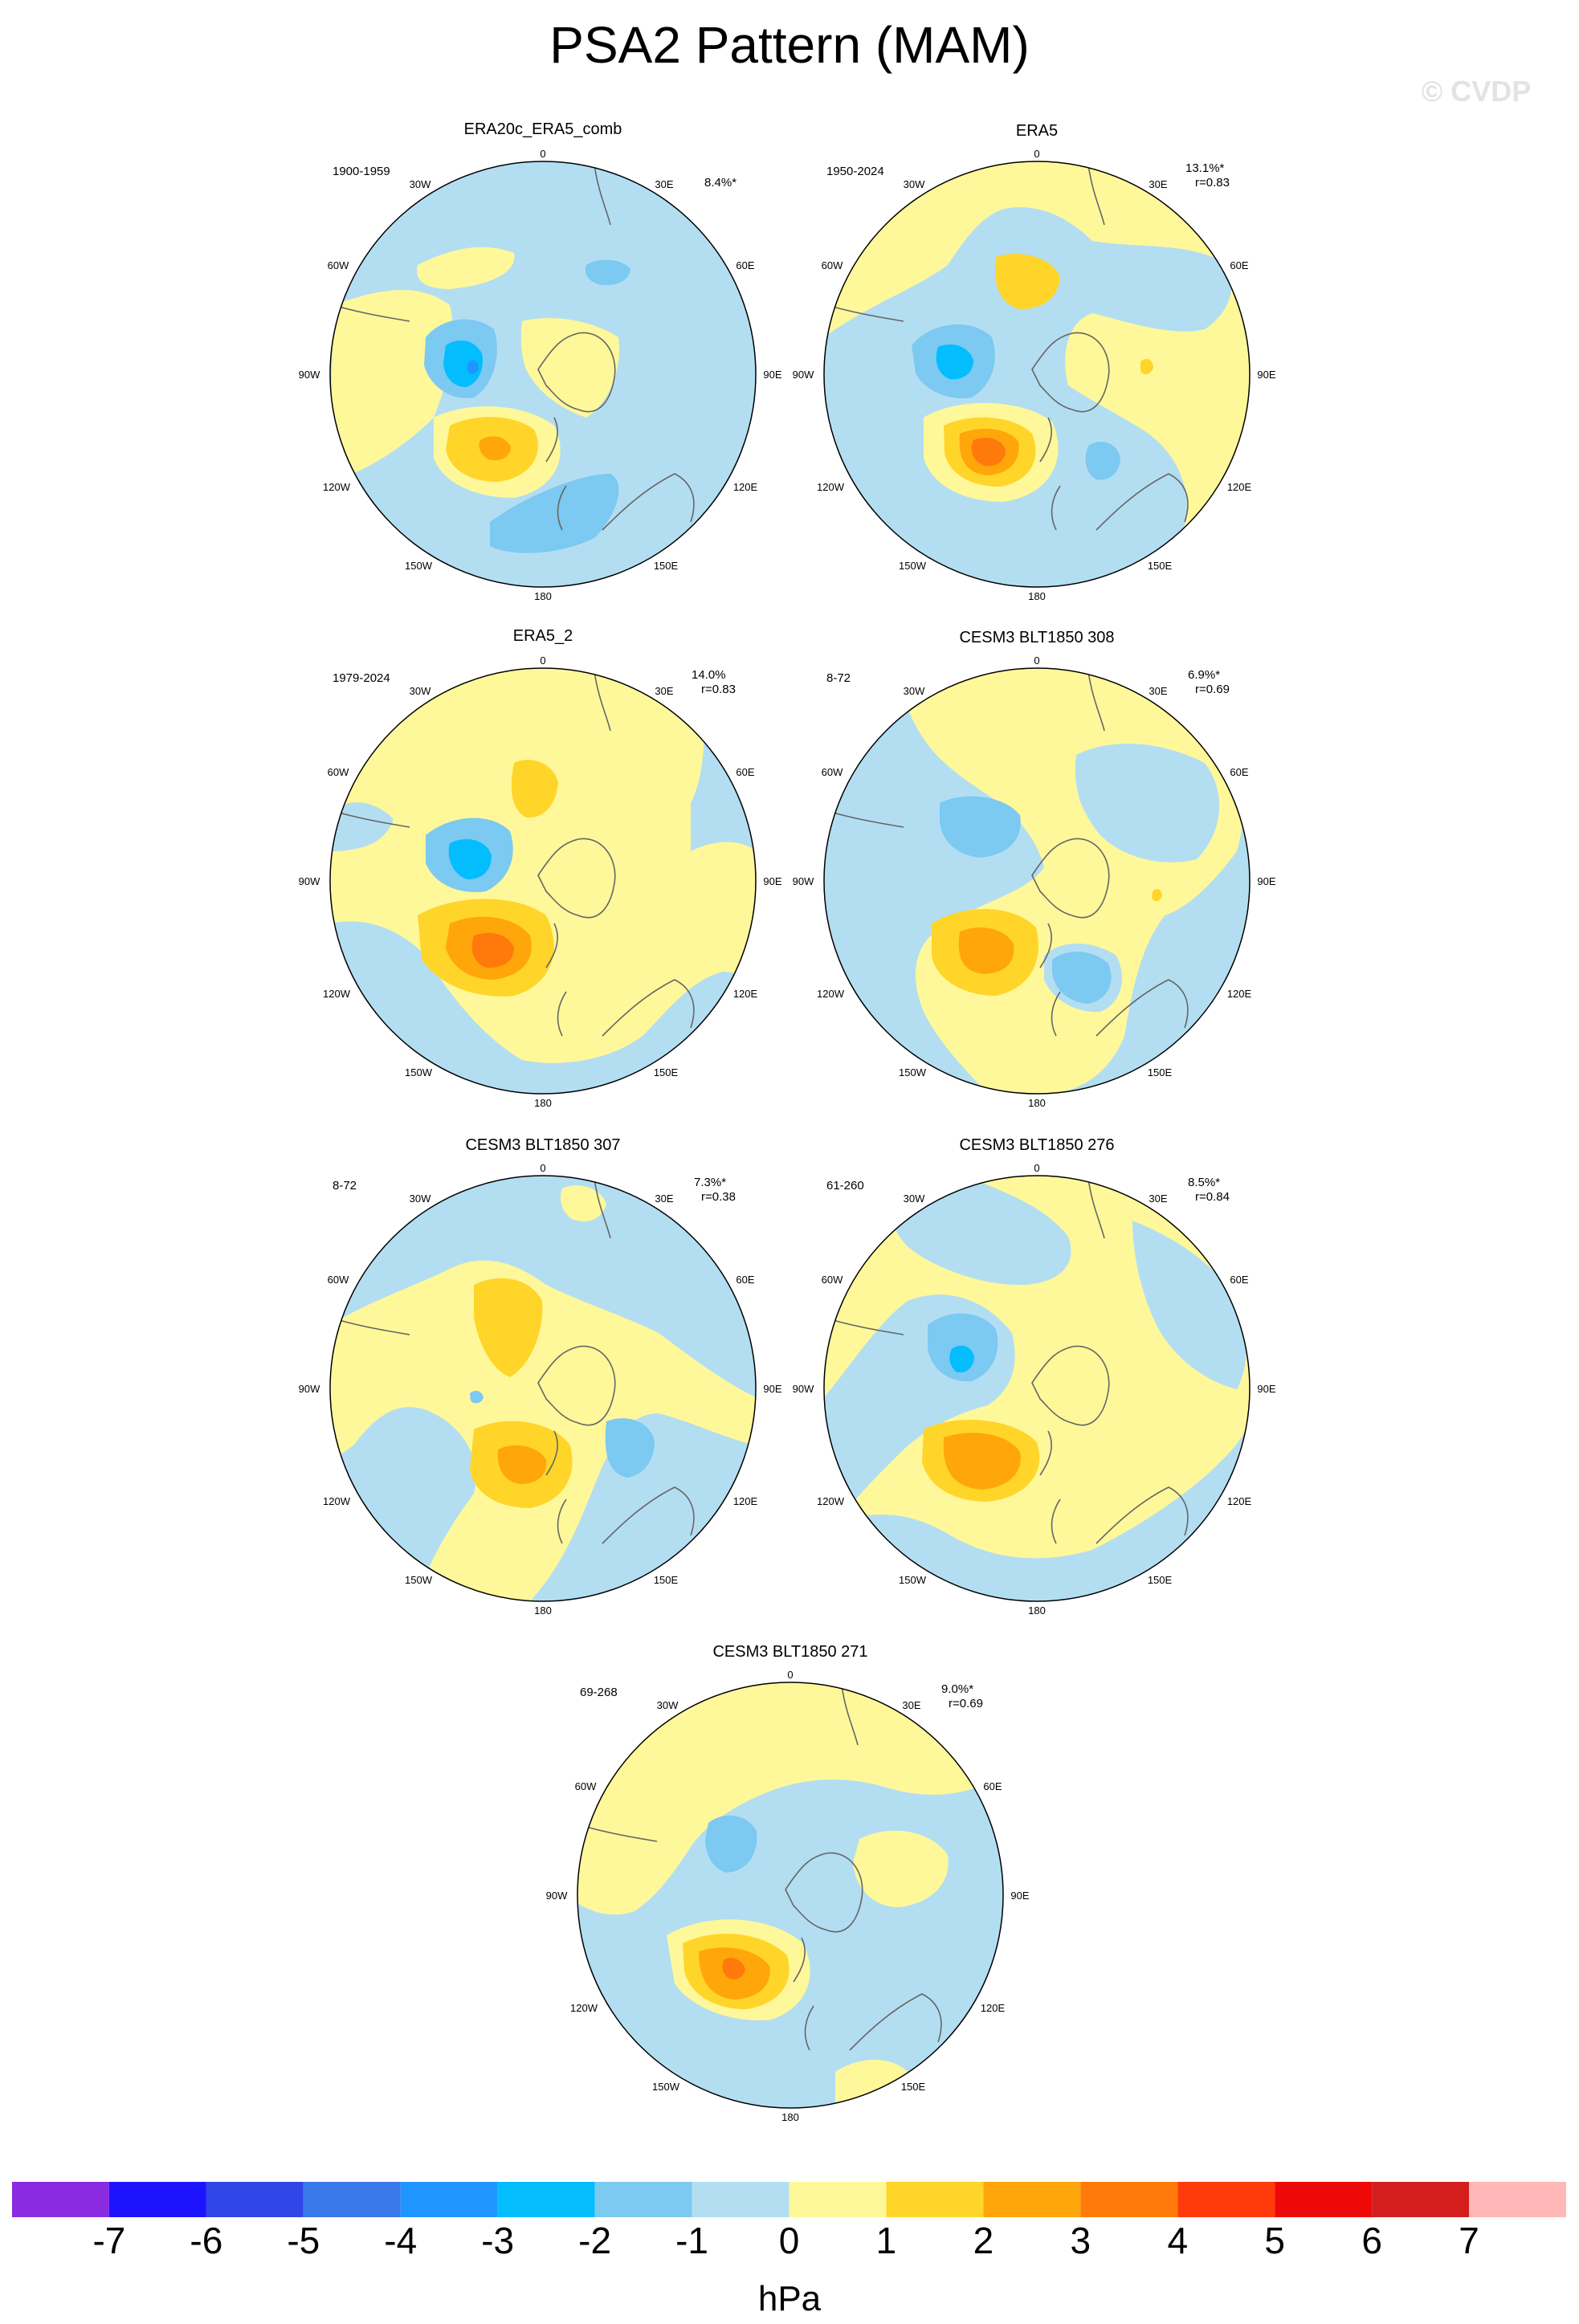 Image resolution: width=1579 pixels, height=2324 pixels. What do you see at coordinates (838, 678) in the screenshot?
I see `panel-years: 8-72` at bounding box center [838, 678].